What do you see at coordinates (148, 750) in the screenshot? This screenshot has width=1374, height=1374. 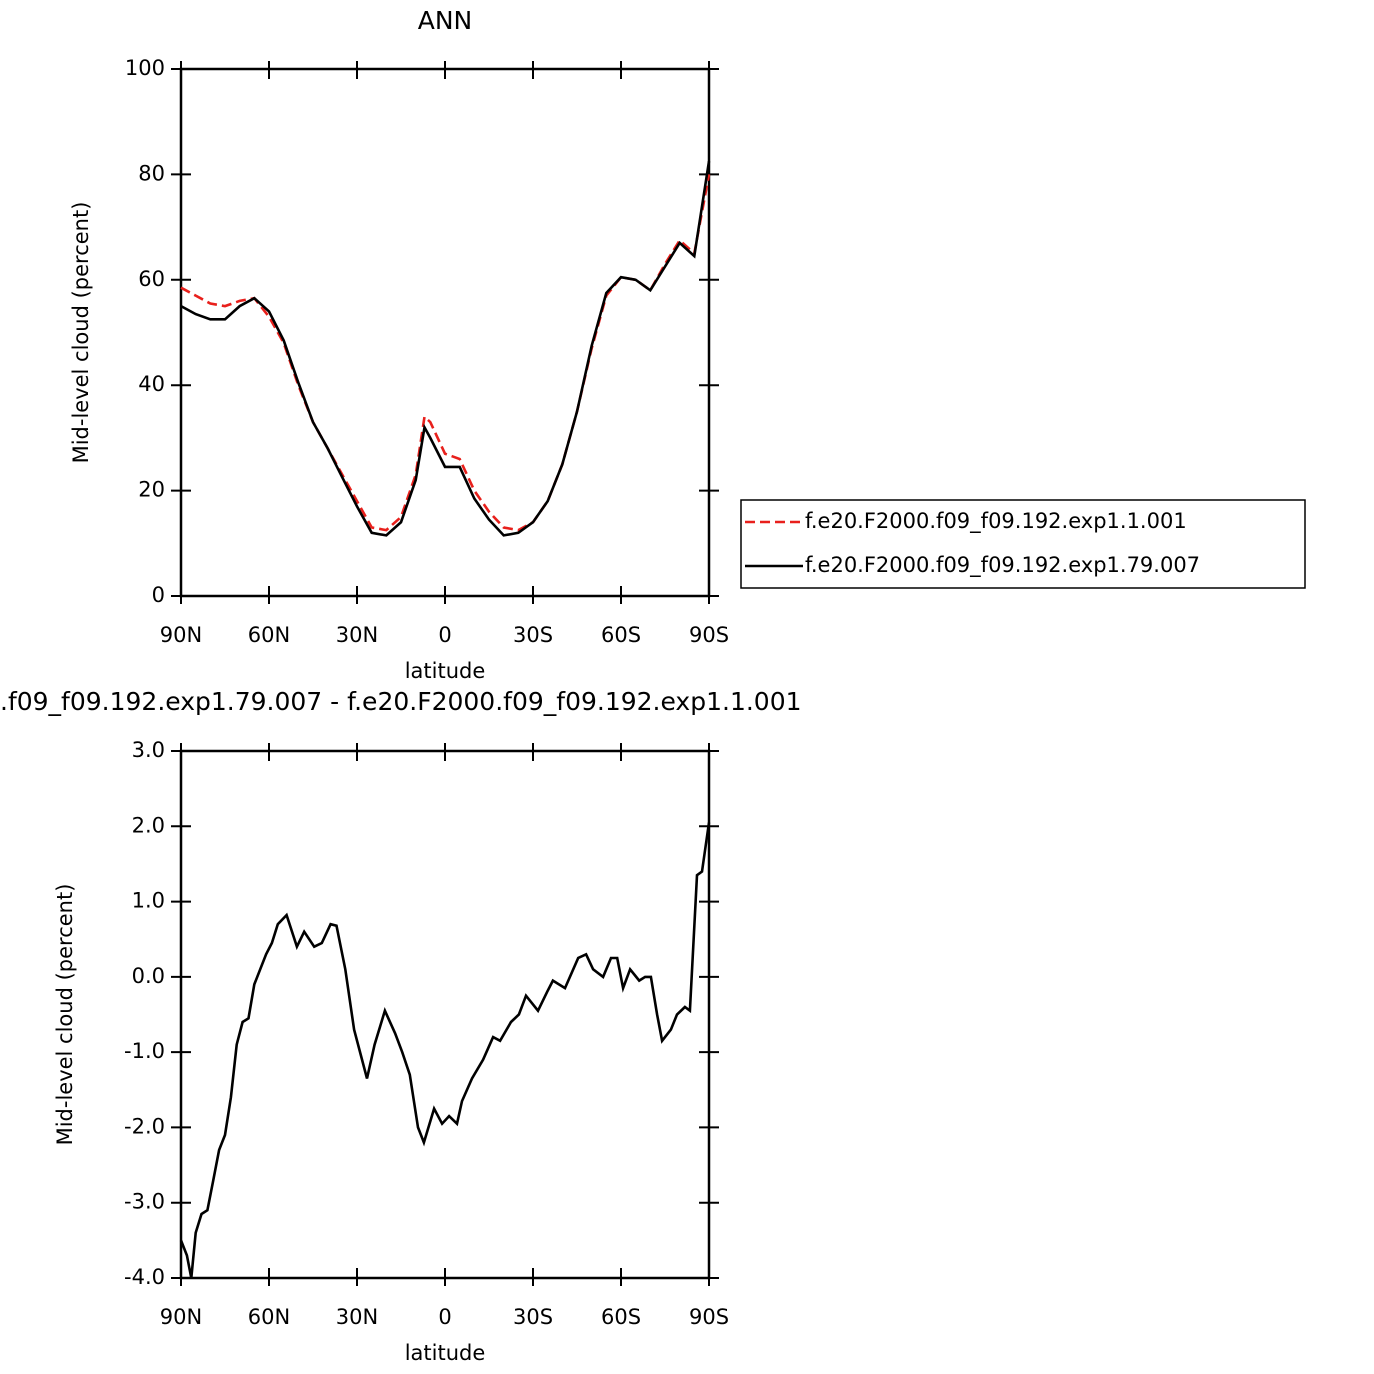 I see `y-tick-label: 3.0` at bounding box center [148, 750].